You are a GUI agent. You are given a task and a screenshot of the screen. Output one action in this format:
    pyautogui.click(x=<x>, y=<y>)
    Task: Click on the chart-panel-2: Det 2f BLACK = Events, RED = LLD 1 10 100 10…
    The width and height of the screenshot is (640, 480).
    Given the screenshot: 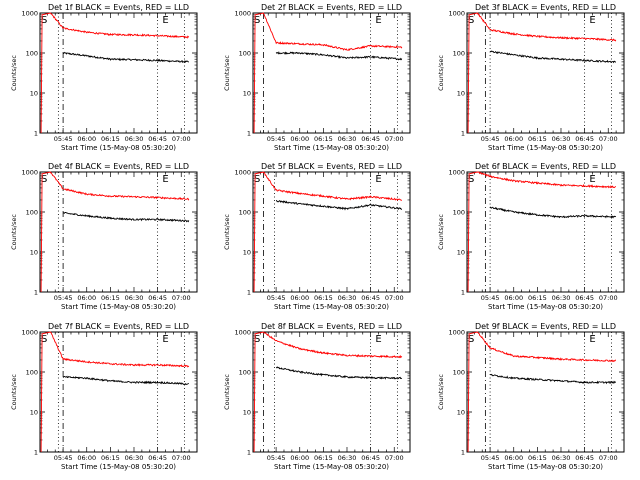 What is the action you would take?
    pyautogui.click(x=317, y=77)
    